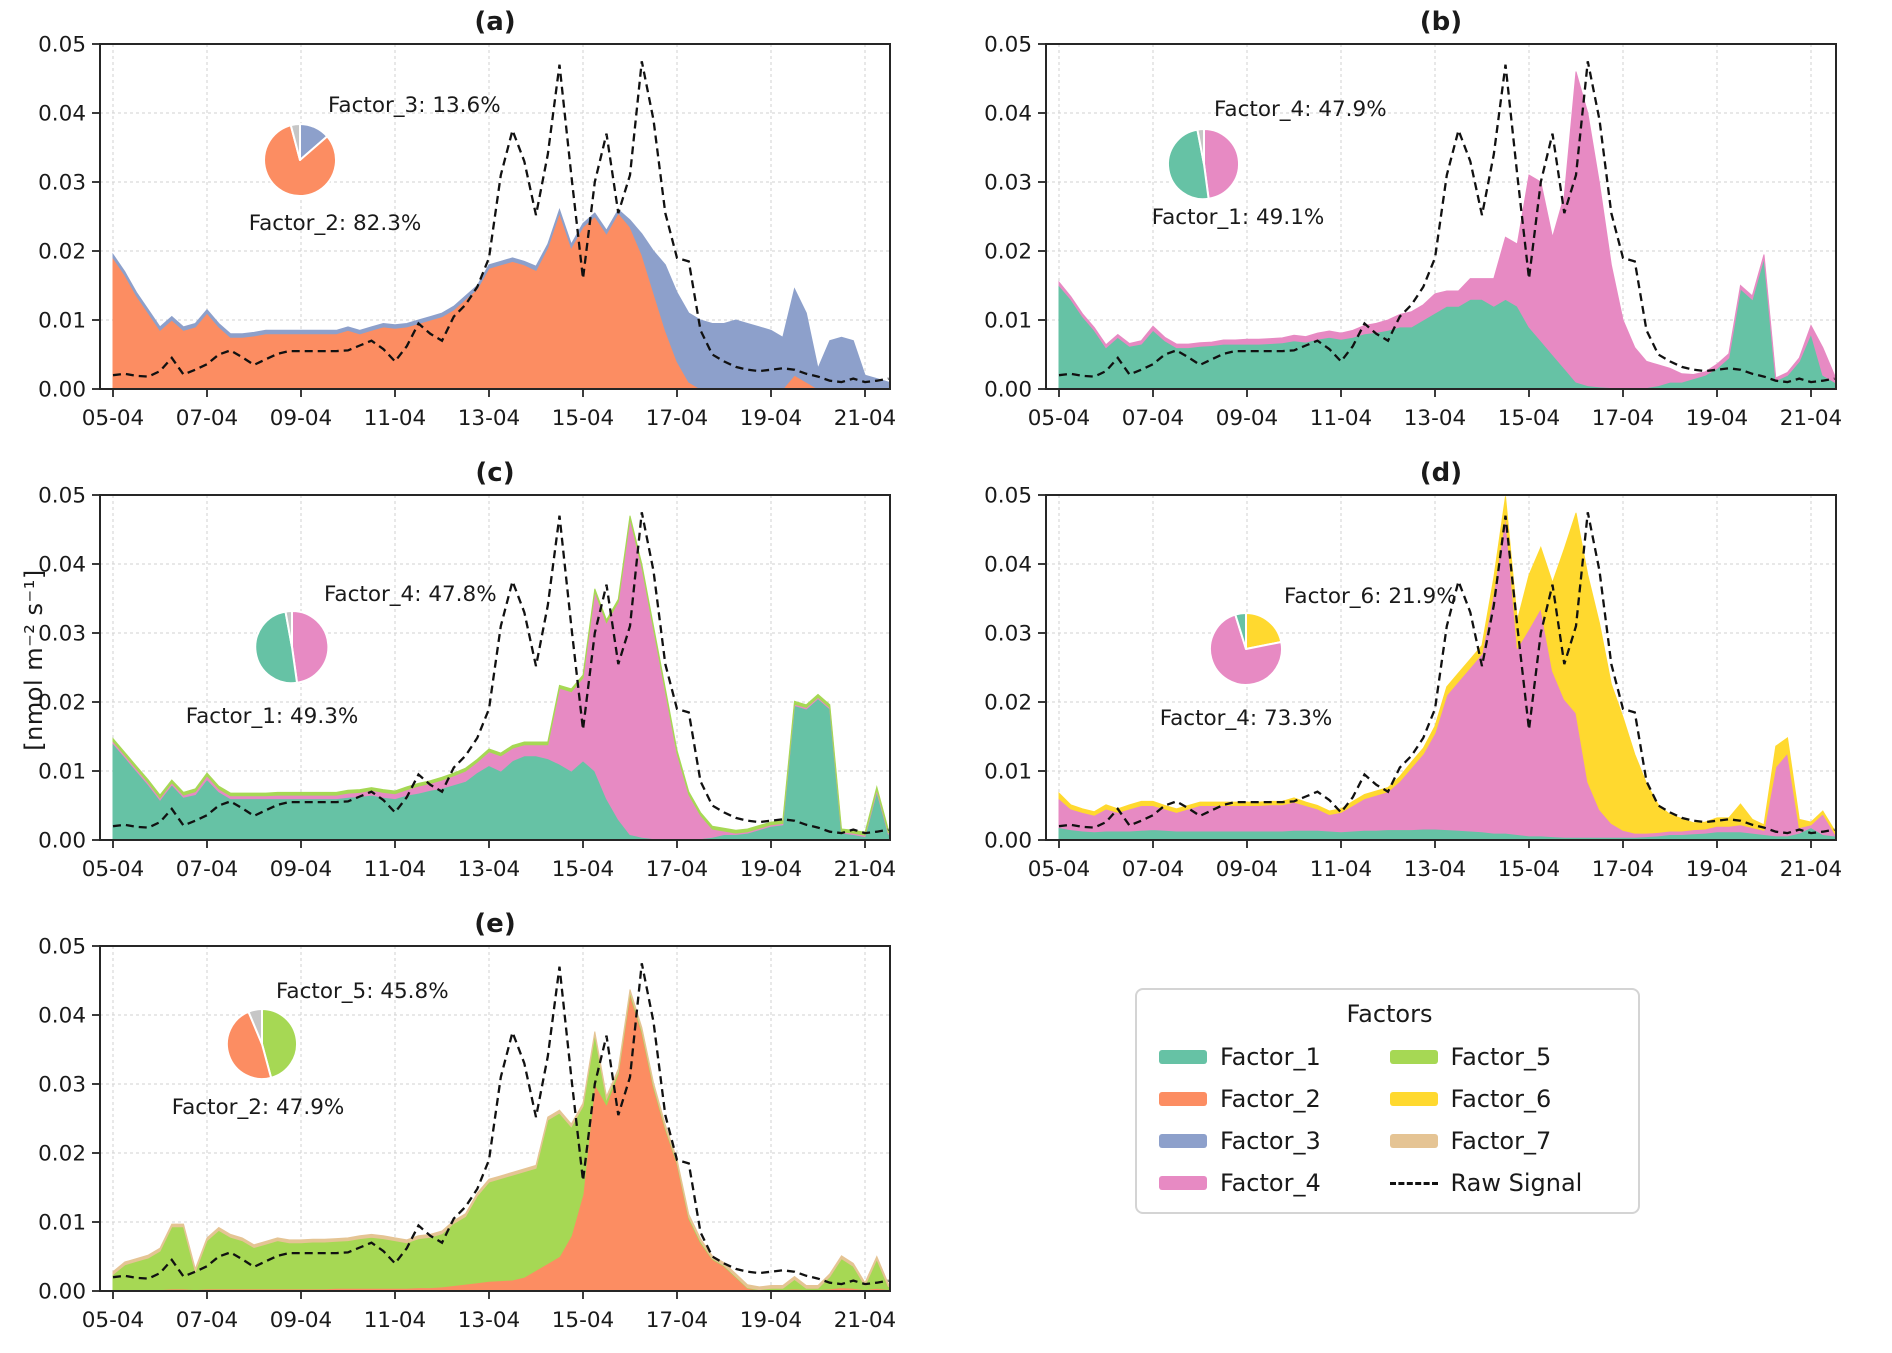 The width and height of the screenshot is (1892, 1353). Describe the element at coordinates (335, 223) in the screenshot. I see `pie-label-bottom: Factor_2: 82.3%` at that location.